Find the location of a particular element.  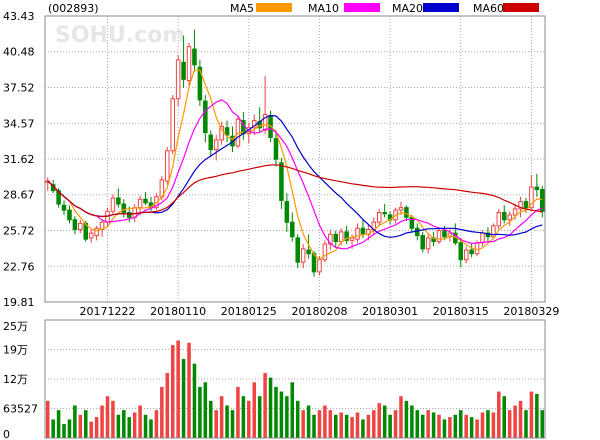

legend-ma20-label: MA20 is located at coordinates (407, 8).